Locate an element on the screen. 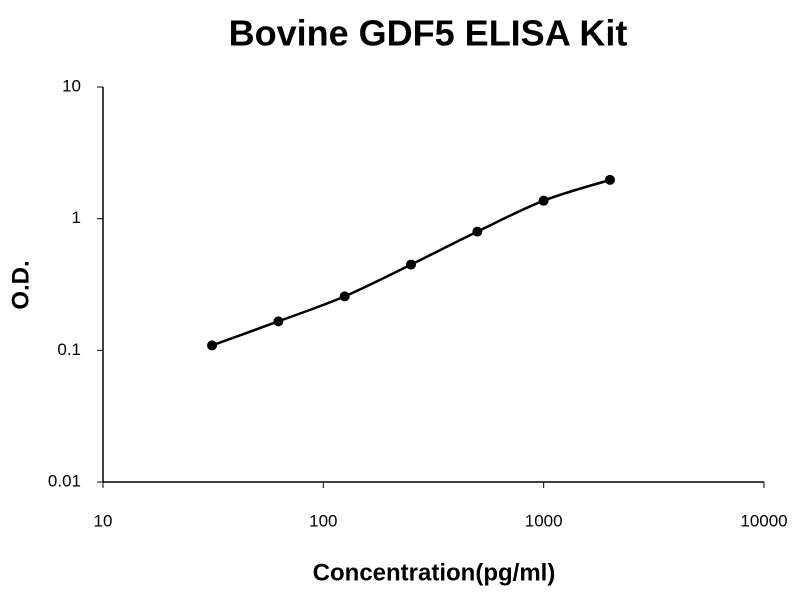 The width and height of the screenshot is (800, 600). y-axis-label: O.D. is located at coordinates (20, 284).